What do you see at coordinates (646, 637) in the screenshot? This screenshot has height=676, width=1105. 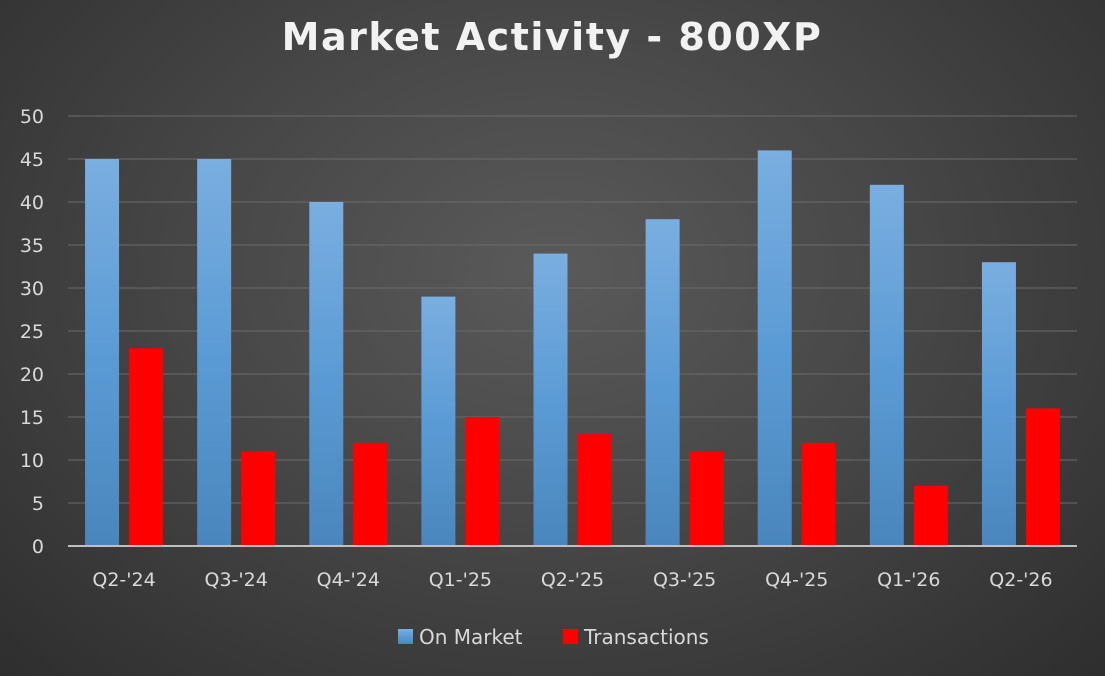 I see `legend-label: Transactions` at bounding box center [646, 637].